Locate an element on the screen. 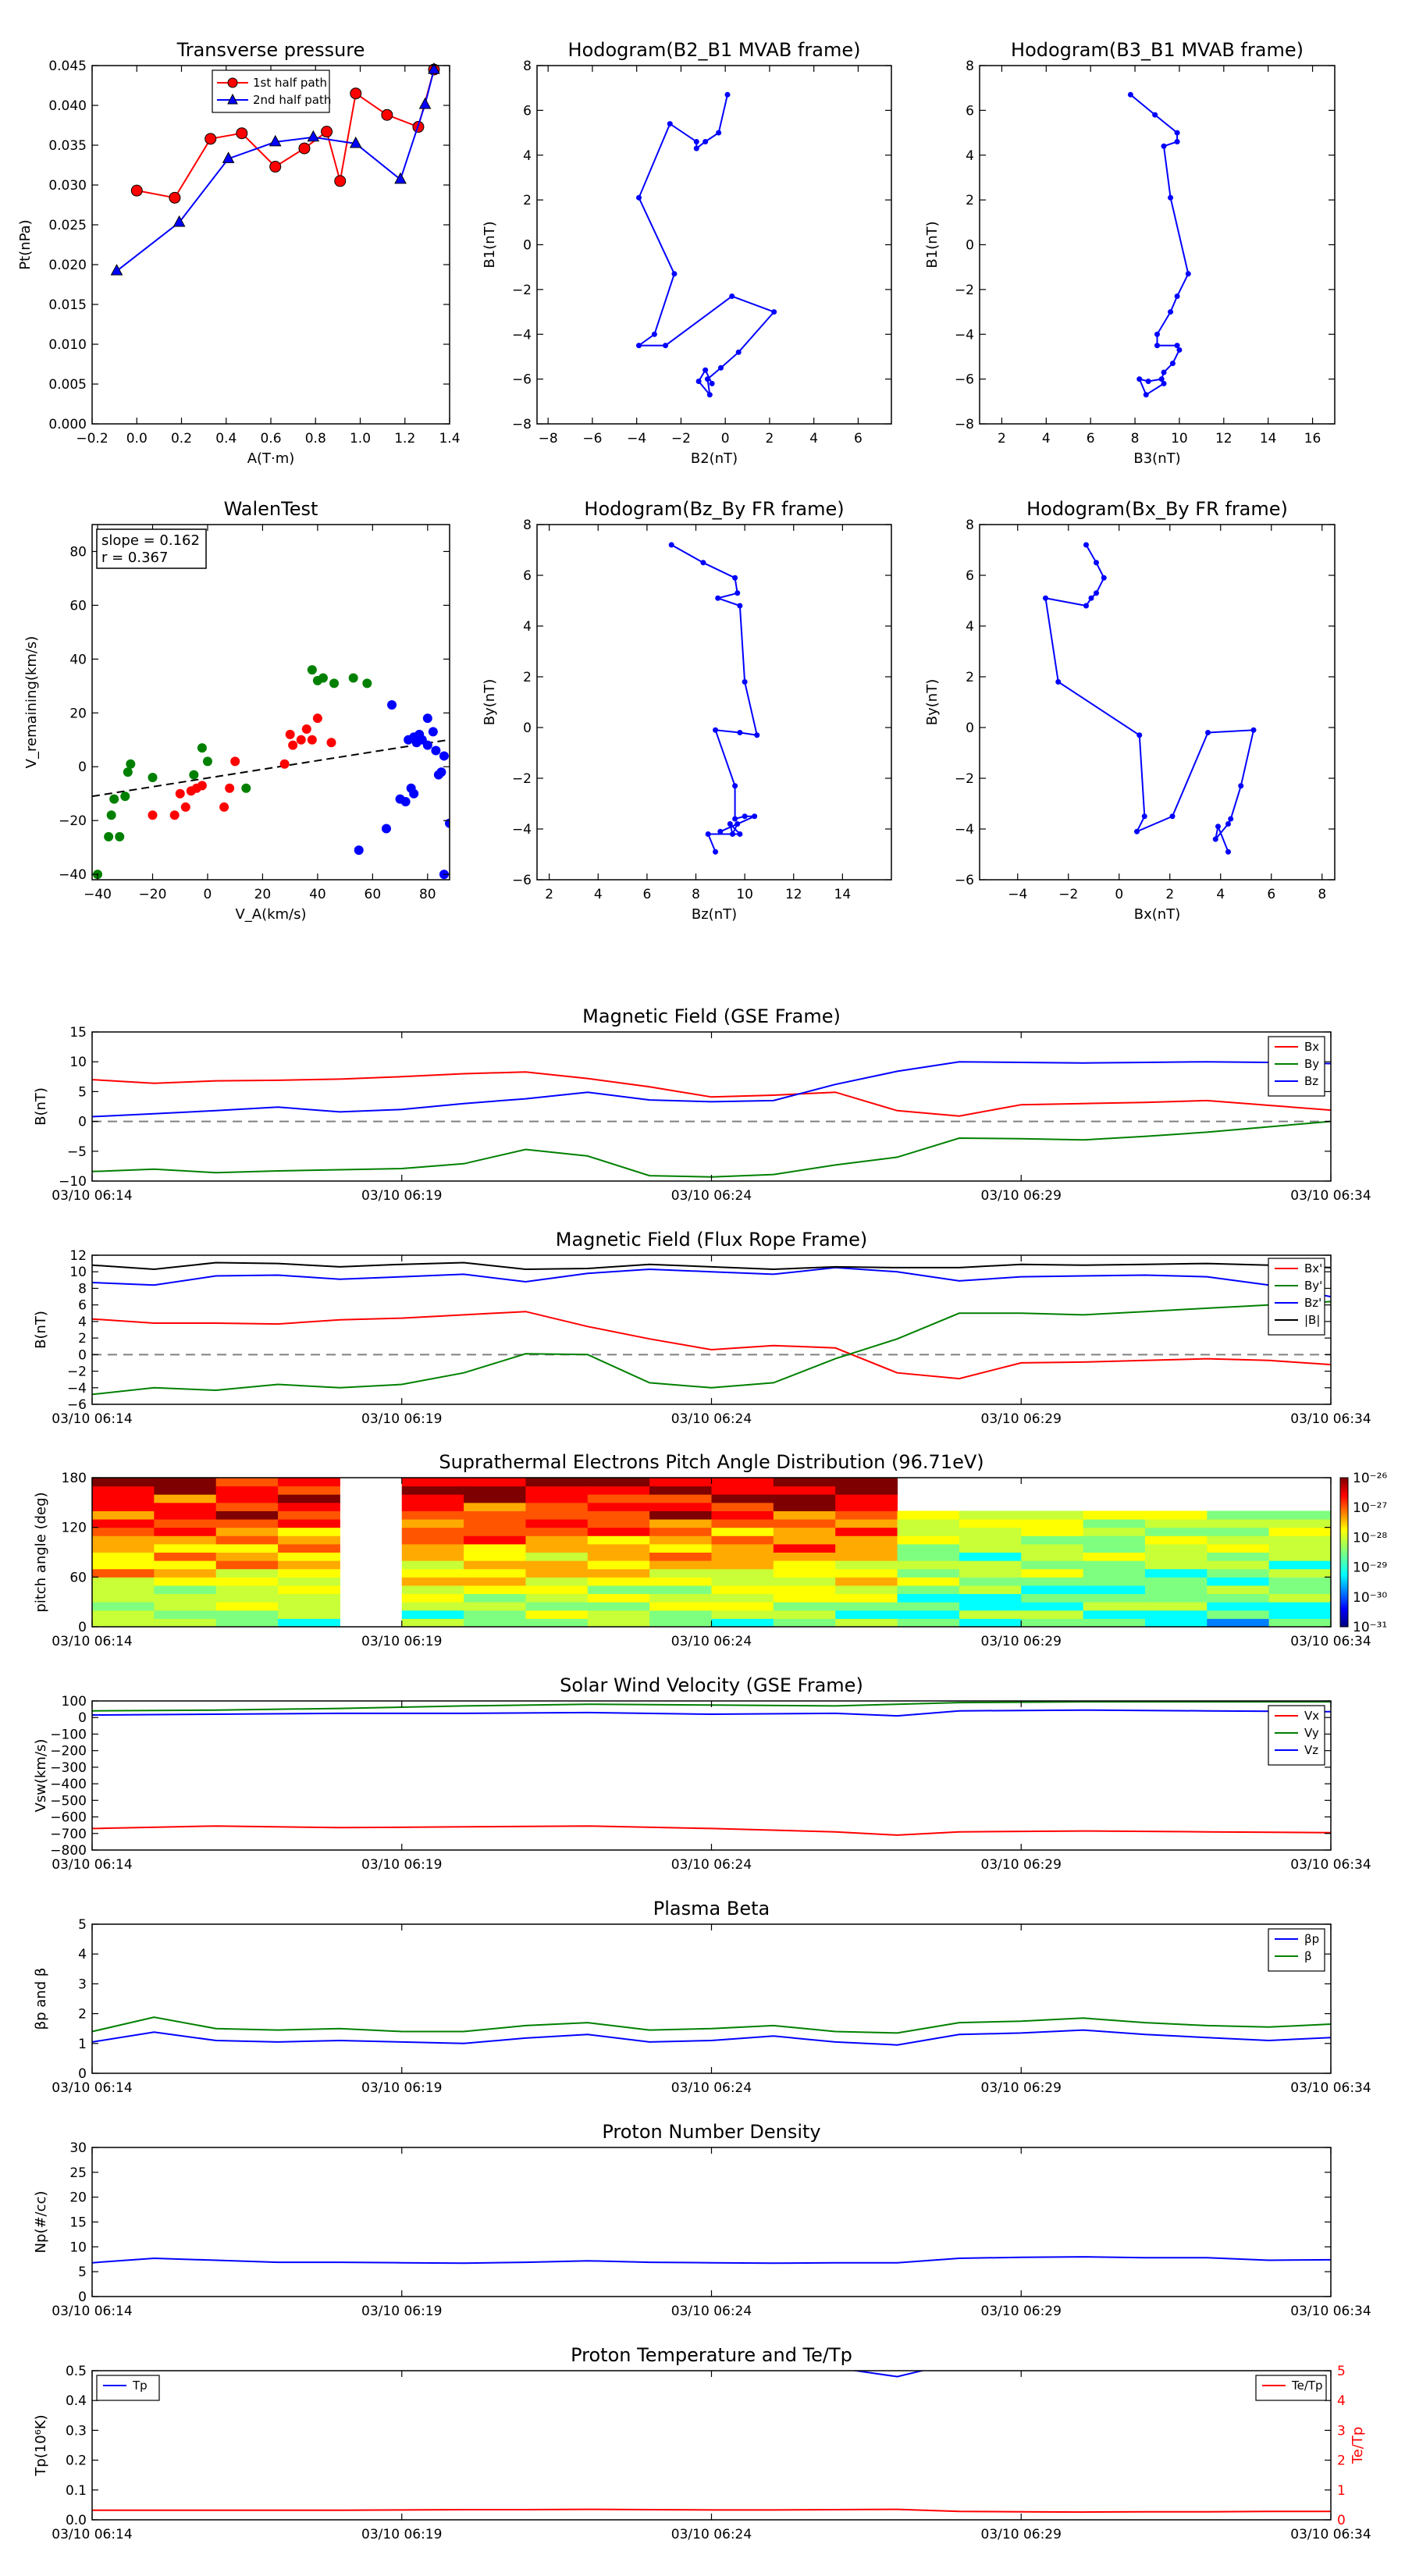 This screenshot has width=1405, height=2576. h4-xtick-label: −4 is located at coordinates (1018, 894).